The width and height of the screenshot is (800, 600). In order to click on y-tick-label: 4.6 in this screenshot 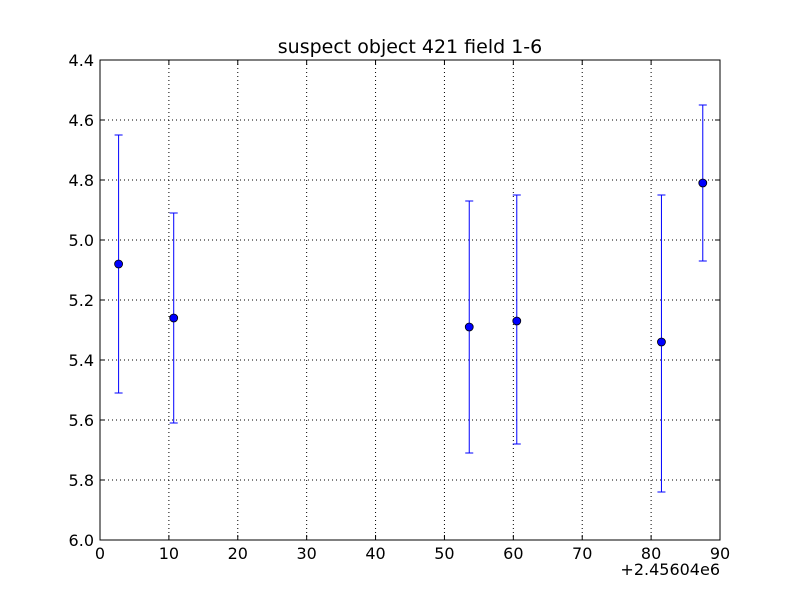, I will do `click(81, 120)`.